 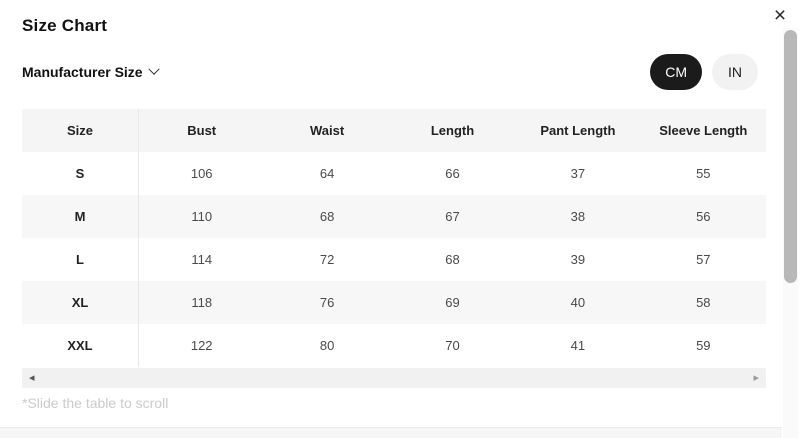 What do you see at coordinates (735, 71) in the screenshot?
I see `unit-in-button: IN` at bounding box center [735, 71].